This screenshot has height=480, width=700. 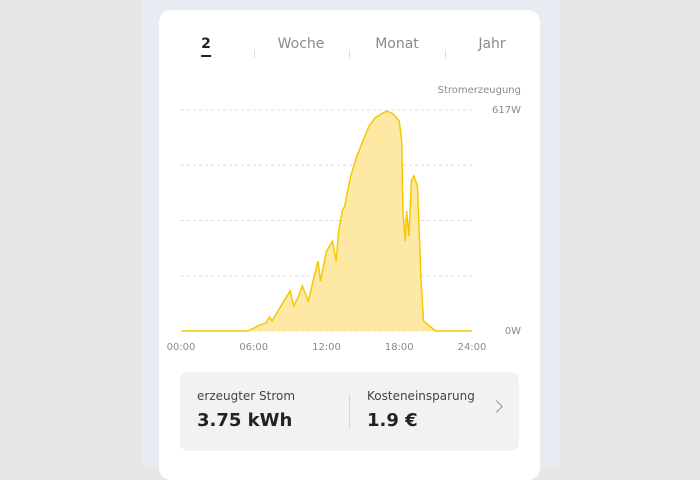 I want to click on summary-label: erzeugter Strom, so click(x=246, y=396).